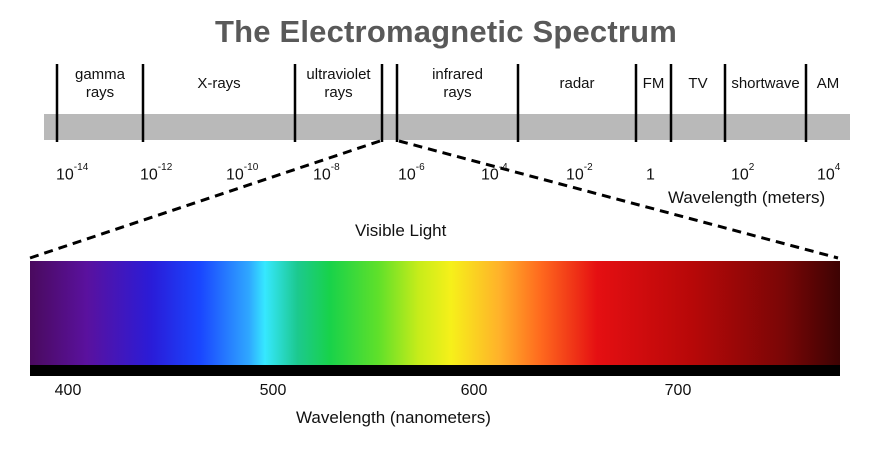 The height and width of the screenshot is (462, 892). I want to click on band-label-line: FM, so click(653, 83).